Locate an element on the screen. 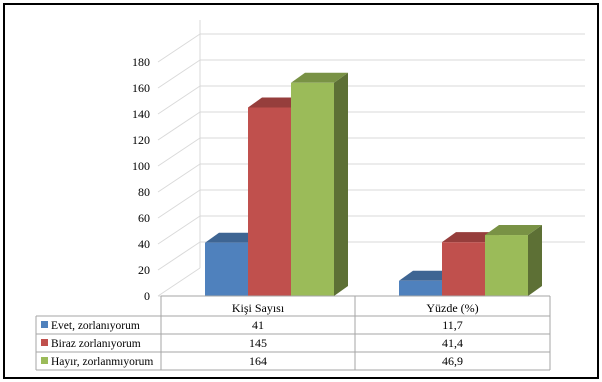  y-tick-label: 0 is located at coordinates (147, 296).